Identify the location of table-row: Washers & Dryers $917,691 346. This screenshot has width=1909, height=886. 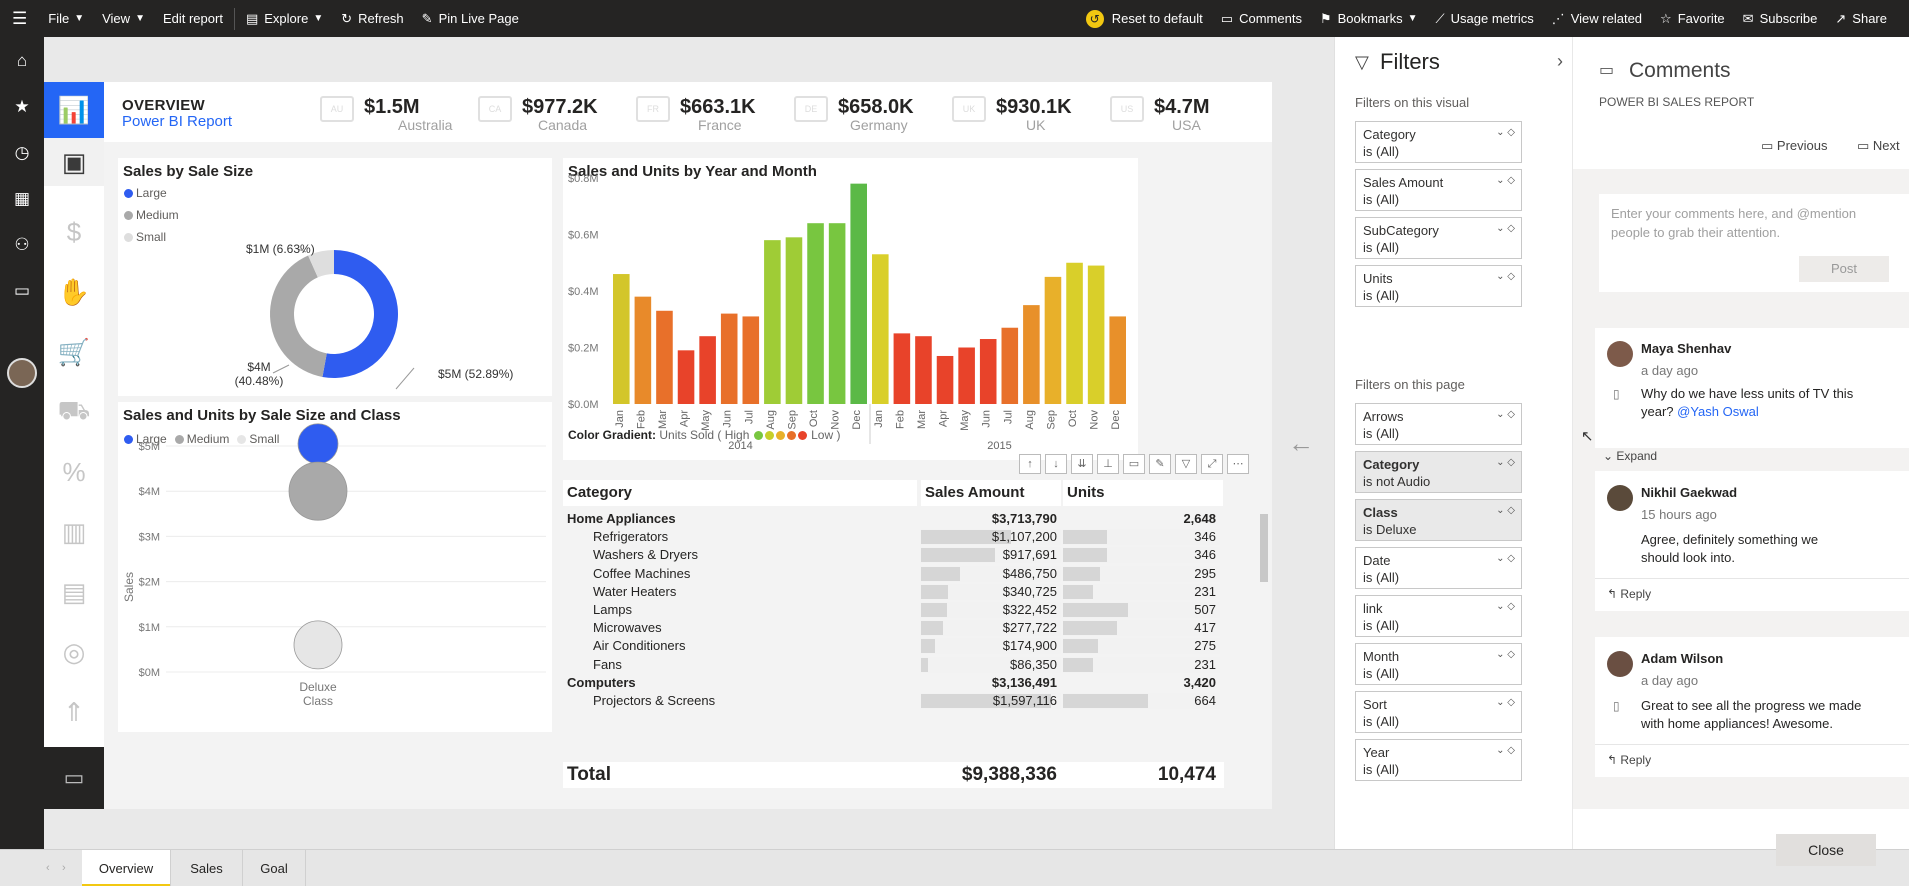
(891, 555).